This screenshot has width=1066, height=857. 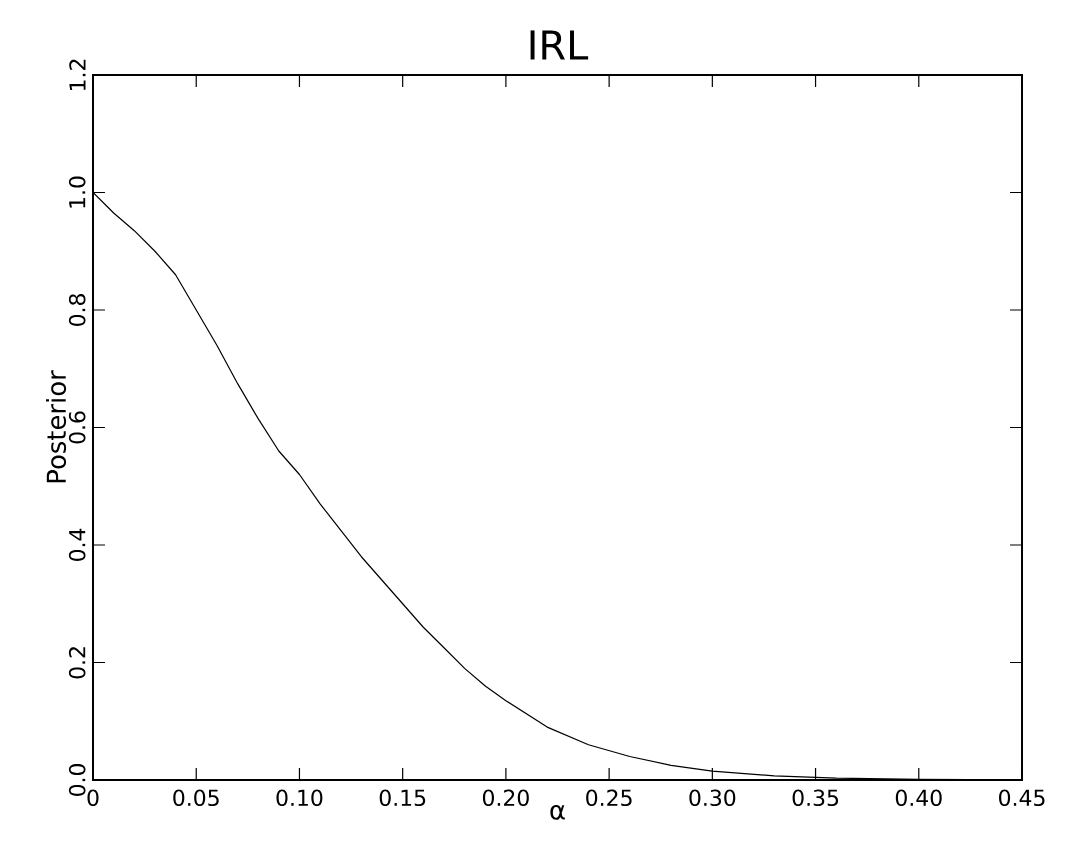 What do you see at coordinates (77, 310) in the screenshot?
I see `y-tick-label: 0.8` at bounding box center [77, 310].